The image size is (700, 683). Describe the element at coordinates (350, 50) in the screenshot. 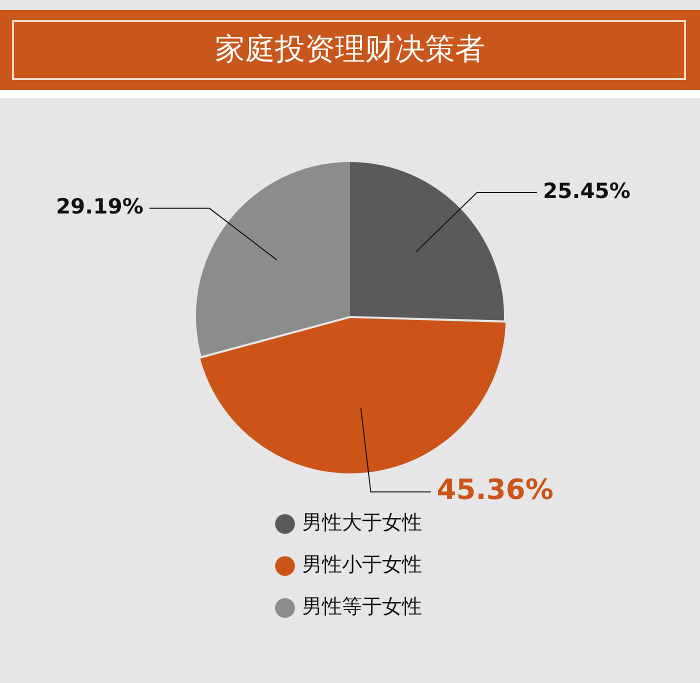

I see `chart-title: 家庭投资理财决策者` at that location.